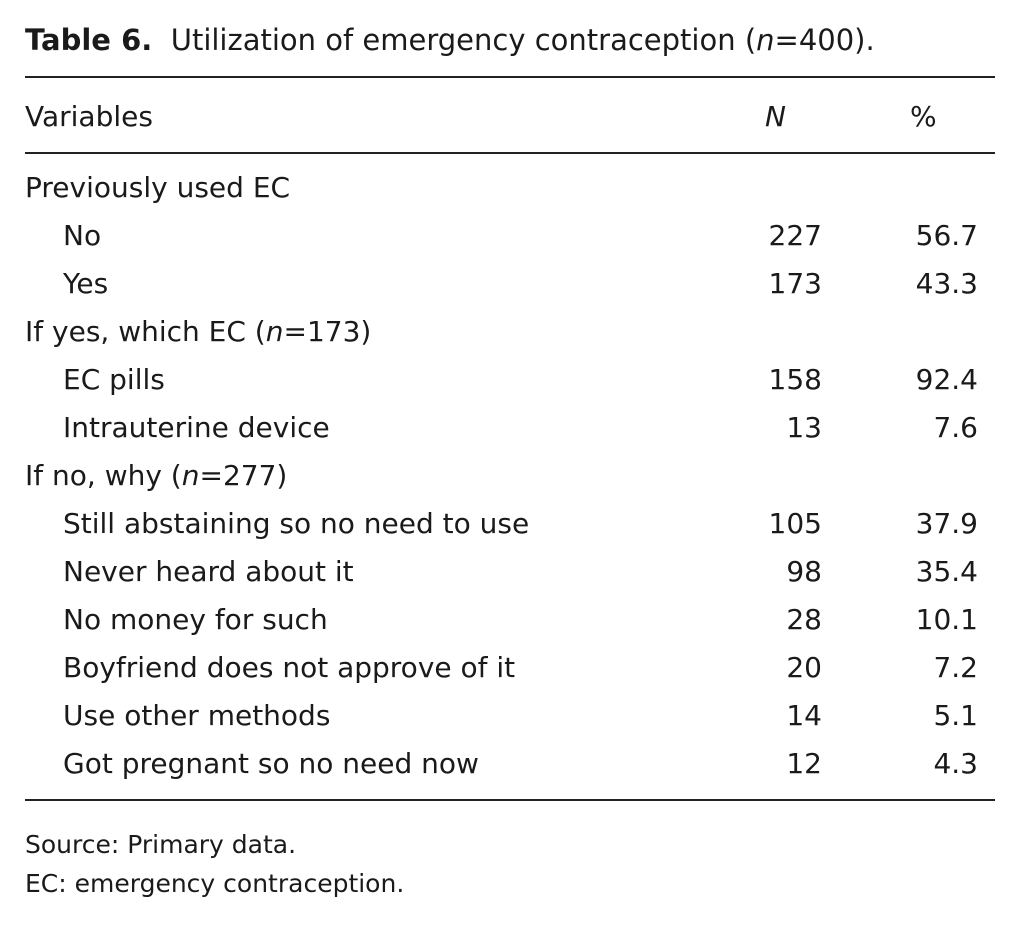  Describe the element at coordinates (145, 331) in the screenshot. I see `section-label-part: If yes, which EC (` at that location.